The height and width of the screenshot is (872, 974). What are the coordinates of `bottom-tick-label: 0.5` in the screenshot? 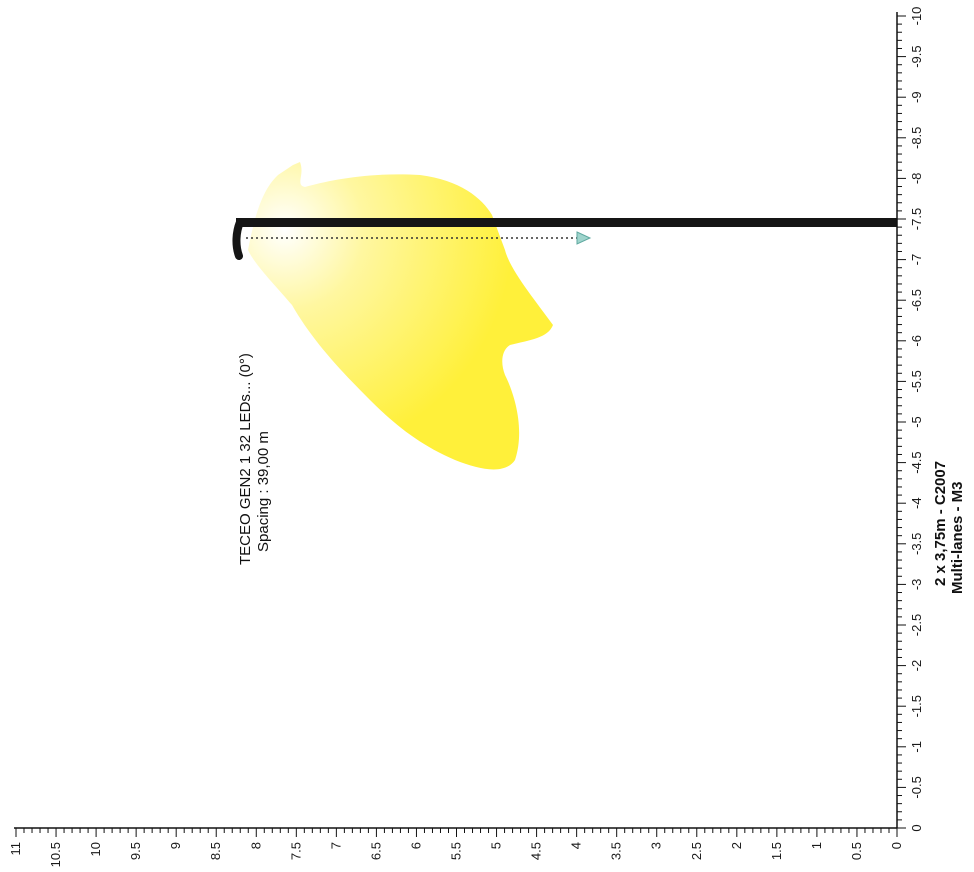 It's located at (856, 851).